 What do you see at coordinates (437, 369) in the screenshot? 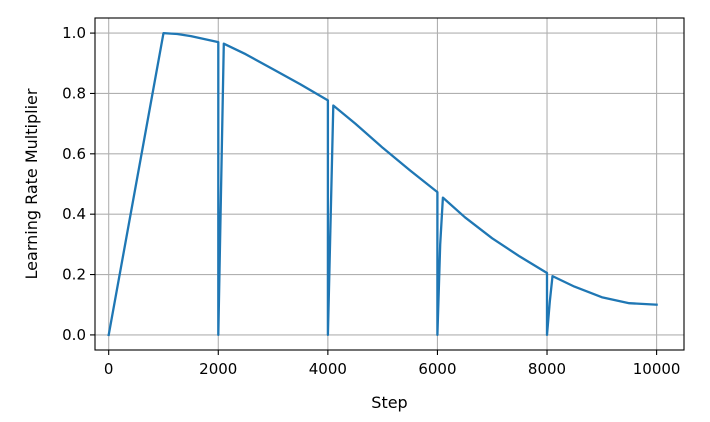
I see `x-tick-label: 6000` at bounding box center [437, 369].